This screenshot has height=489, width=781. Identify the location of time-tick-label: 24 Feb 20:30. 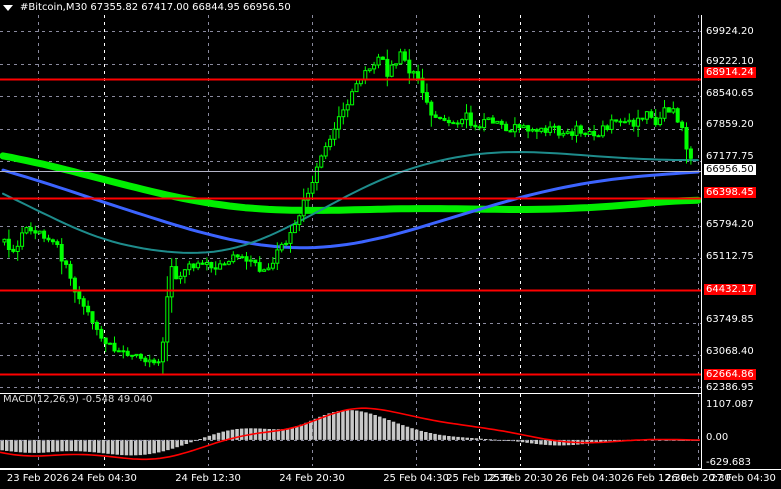
(312, 478).